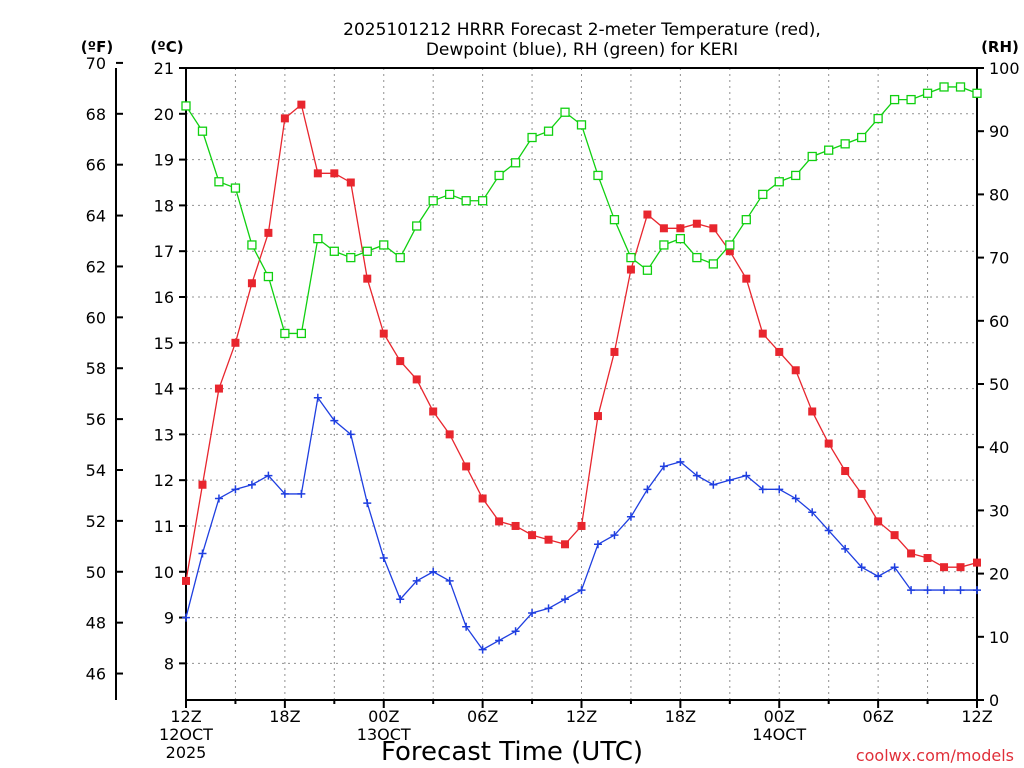  Describe the element at coordinates (96, 623) in the screenshot. I see `fahrenheit-tick-label: 48` at that location.